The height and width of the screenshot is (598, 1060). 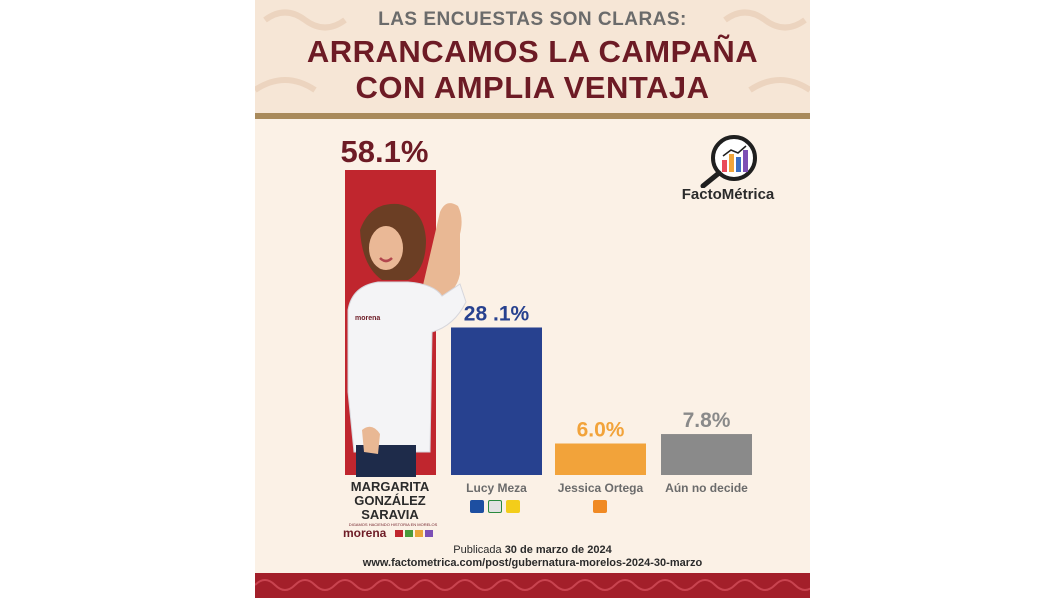 I want to click on headline-line-1: ARRANCAMOS LA CAMPAÑA, so click(x=532, y=51).